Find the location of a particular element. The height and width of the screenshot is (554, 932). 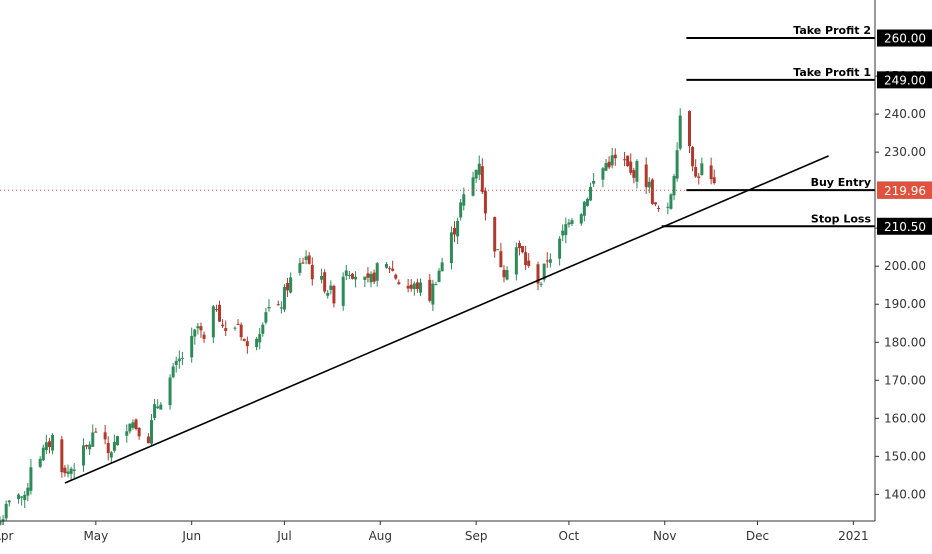

stop-loss-price-tag-label: 210.50 is located at coordinates (905, 227).